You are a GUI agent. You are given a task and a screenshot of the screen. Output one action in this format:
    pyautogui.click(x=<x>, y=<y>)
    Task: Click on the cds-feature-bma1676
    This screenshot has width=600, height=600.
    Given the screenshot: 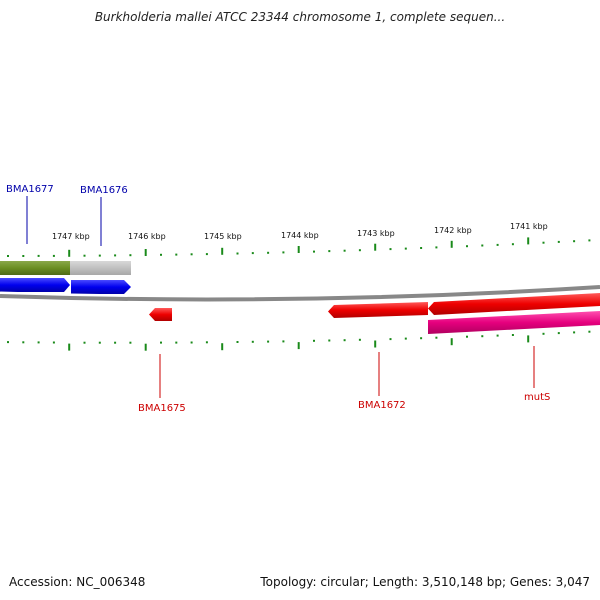 What is the action you would take?
    pyautogui.click(x=101, y=287)
    